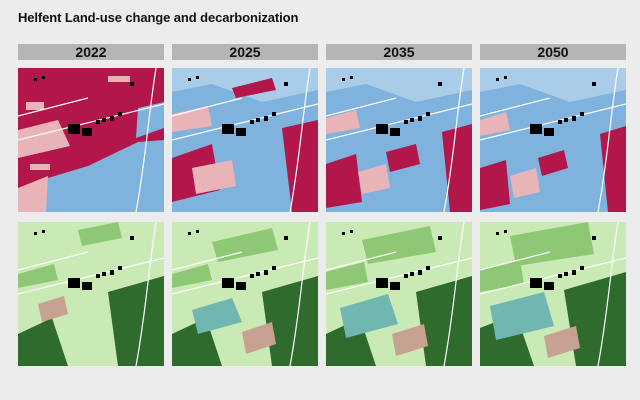 Image resolution: width=640 pixels, height=400 pixels. I want to click on land-use-map-2022, so click(91, 140).